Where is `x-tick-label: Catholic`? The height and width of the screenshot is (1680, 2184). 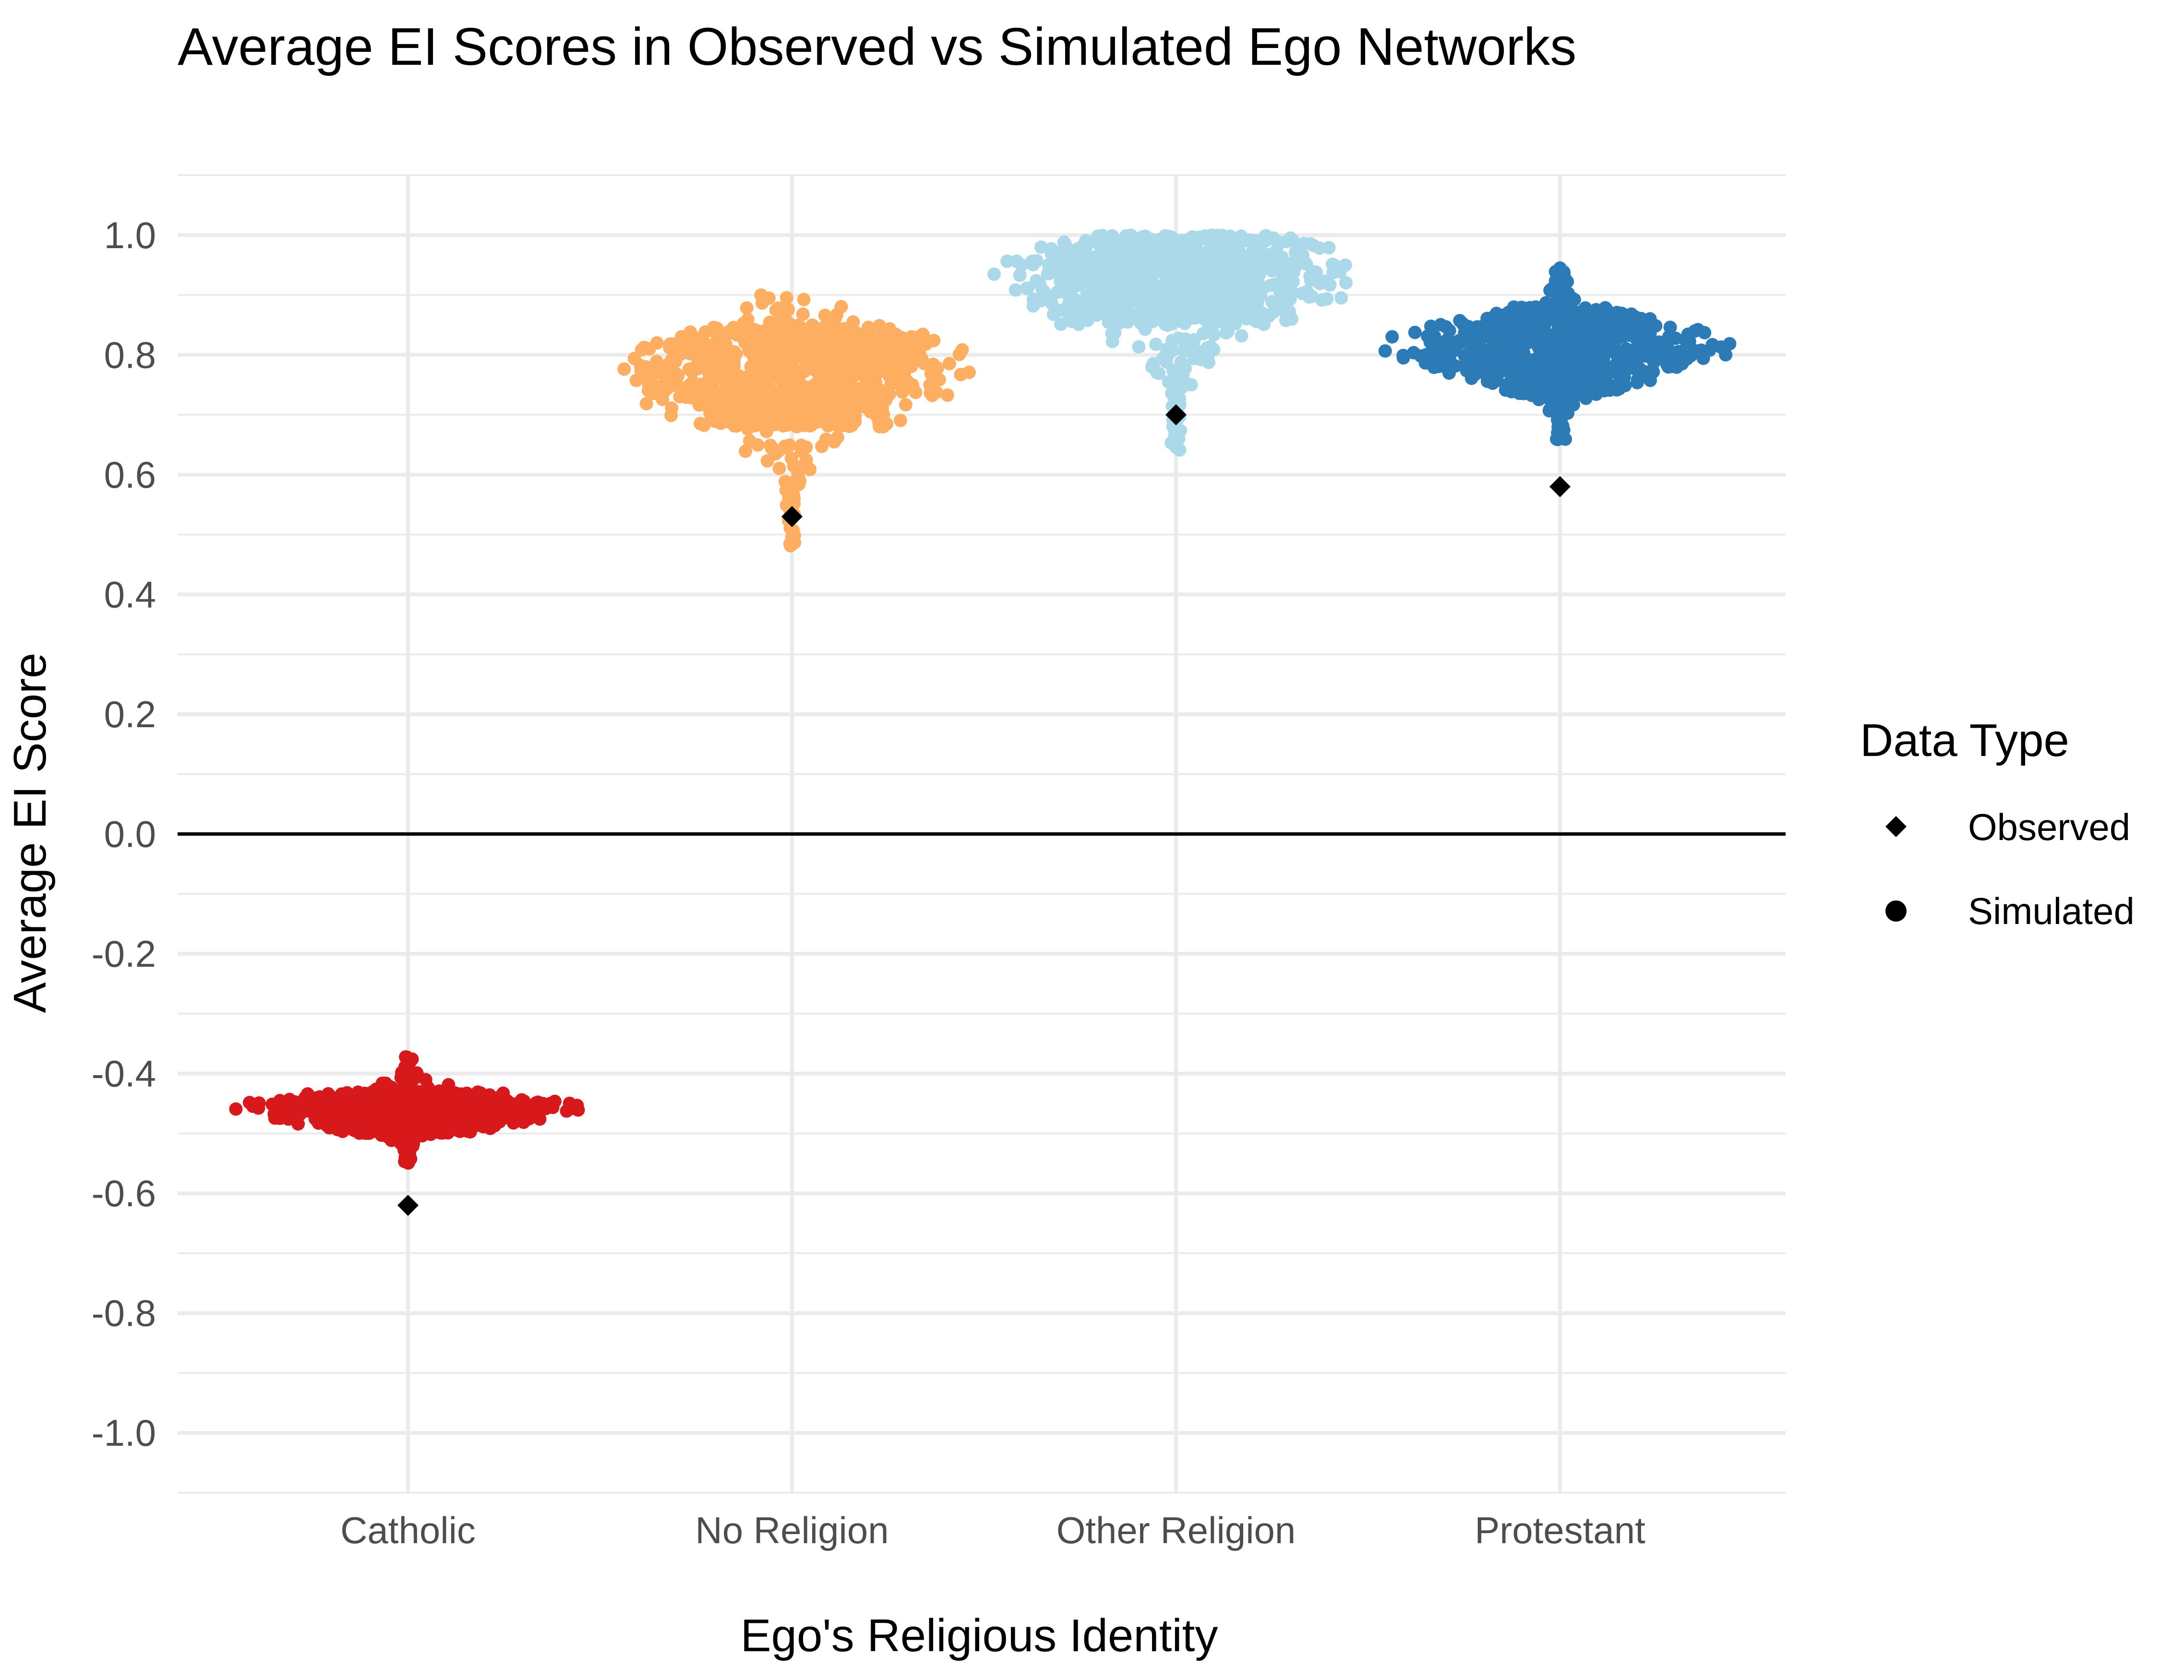
x-tick-label: Catholic is located at coordinates (408, 1530).